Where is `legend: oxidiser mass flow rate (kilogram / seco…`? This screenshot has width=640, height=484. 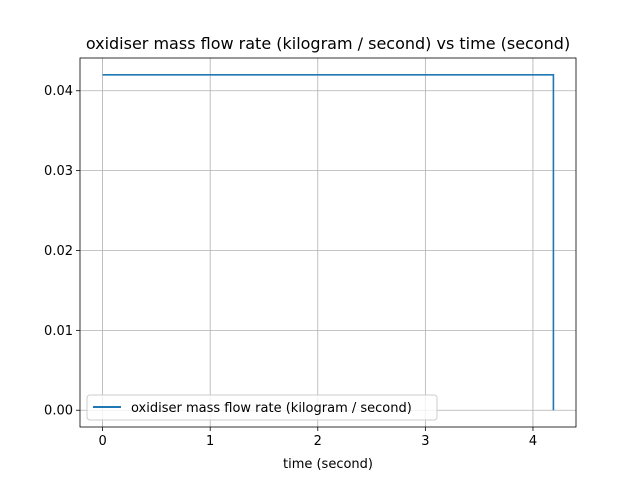 legend: oxidiser mass flow rate (kilogram / seco… is located at coordinates (262, 407).